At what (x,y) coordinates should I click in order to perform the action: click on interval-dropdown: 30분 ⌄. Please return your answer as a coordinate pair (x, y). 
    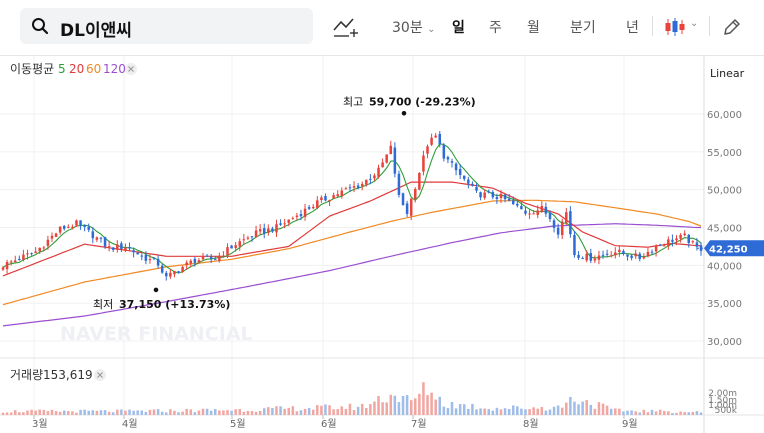
    Looking at the image, I should click on (414, 27).